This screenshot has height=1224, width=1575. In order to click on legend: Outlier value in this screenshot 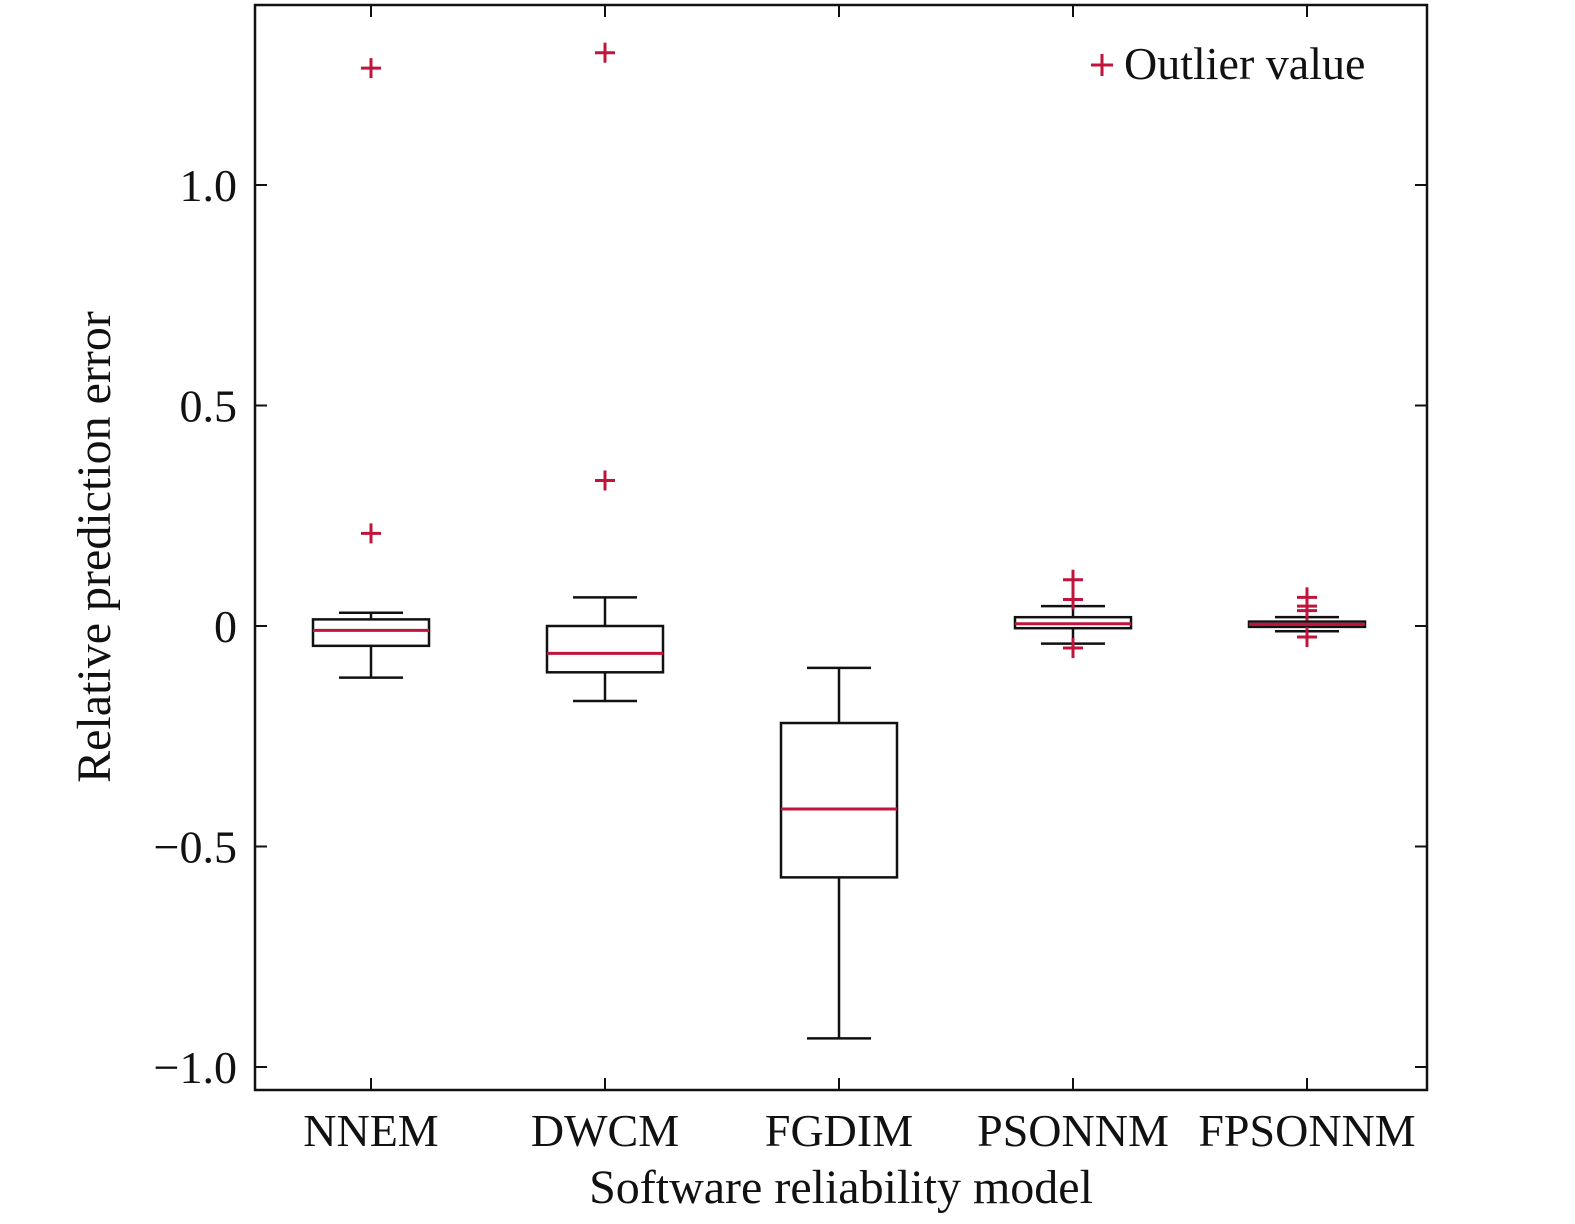, I will do `click(1228, 63)`.